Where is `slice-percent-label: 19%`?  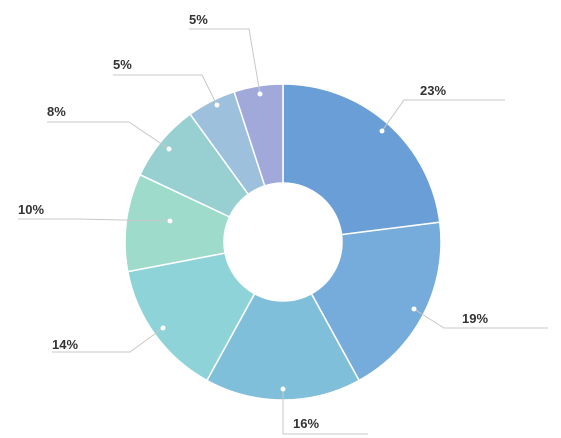
slice-percent-label: 19% is located at coordinates (475, 318).